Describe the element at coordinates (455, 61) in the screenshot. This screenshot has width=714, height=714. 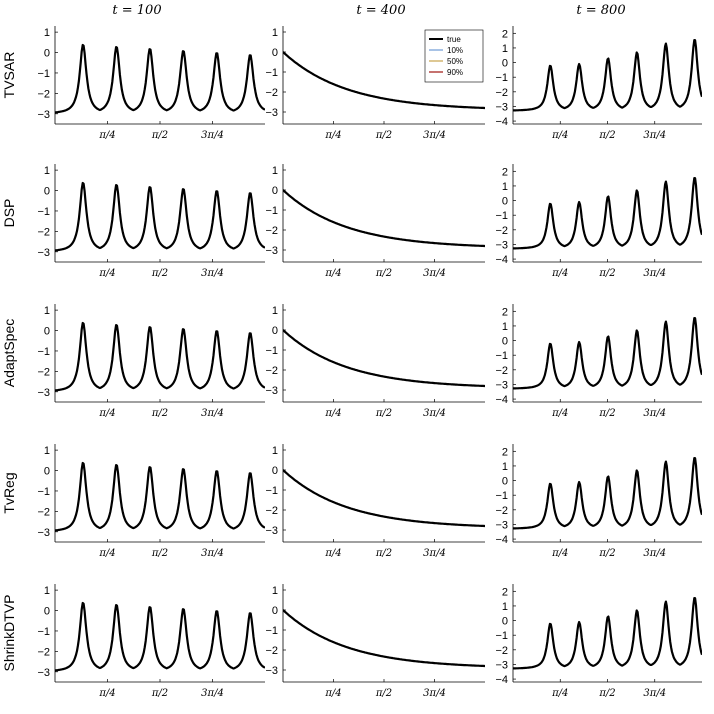
I see `legend-label: 50%` at that location.